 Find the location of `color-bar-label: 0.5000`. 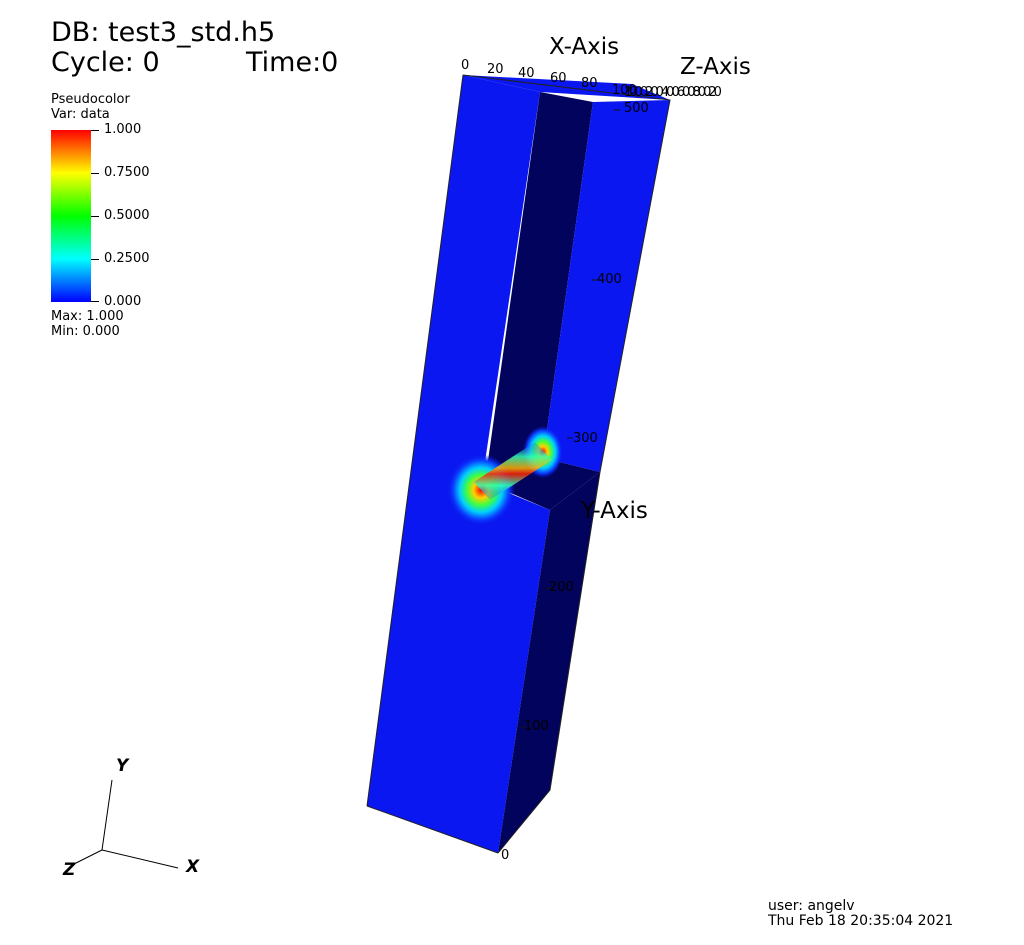

color-bar-label: 0.5000 is located at coordinates (127, 215).